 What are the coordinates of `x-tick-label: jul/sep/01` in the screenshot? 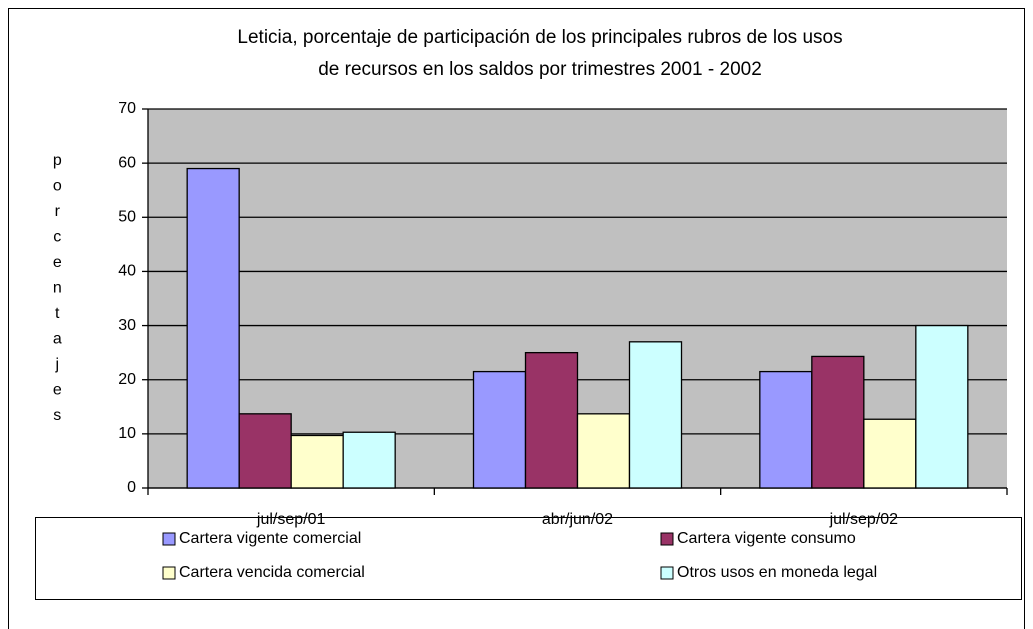 It's located at (291, 519).